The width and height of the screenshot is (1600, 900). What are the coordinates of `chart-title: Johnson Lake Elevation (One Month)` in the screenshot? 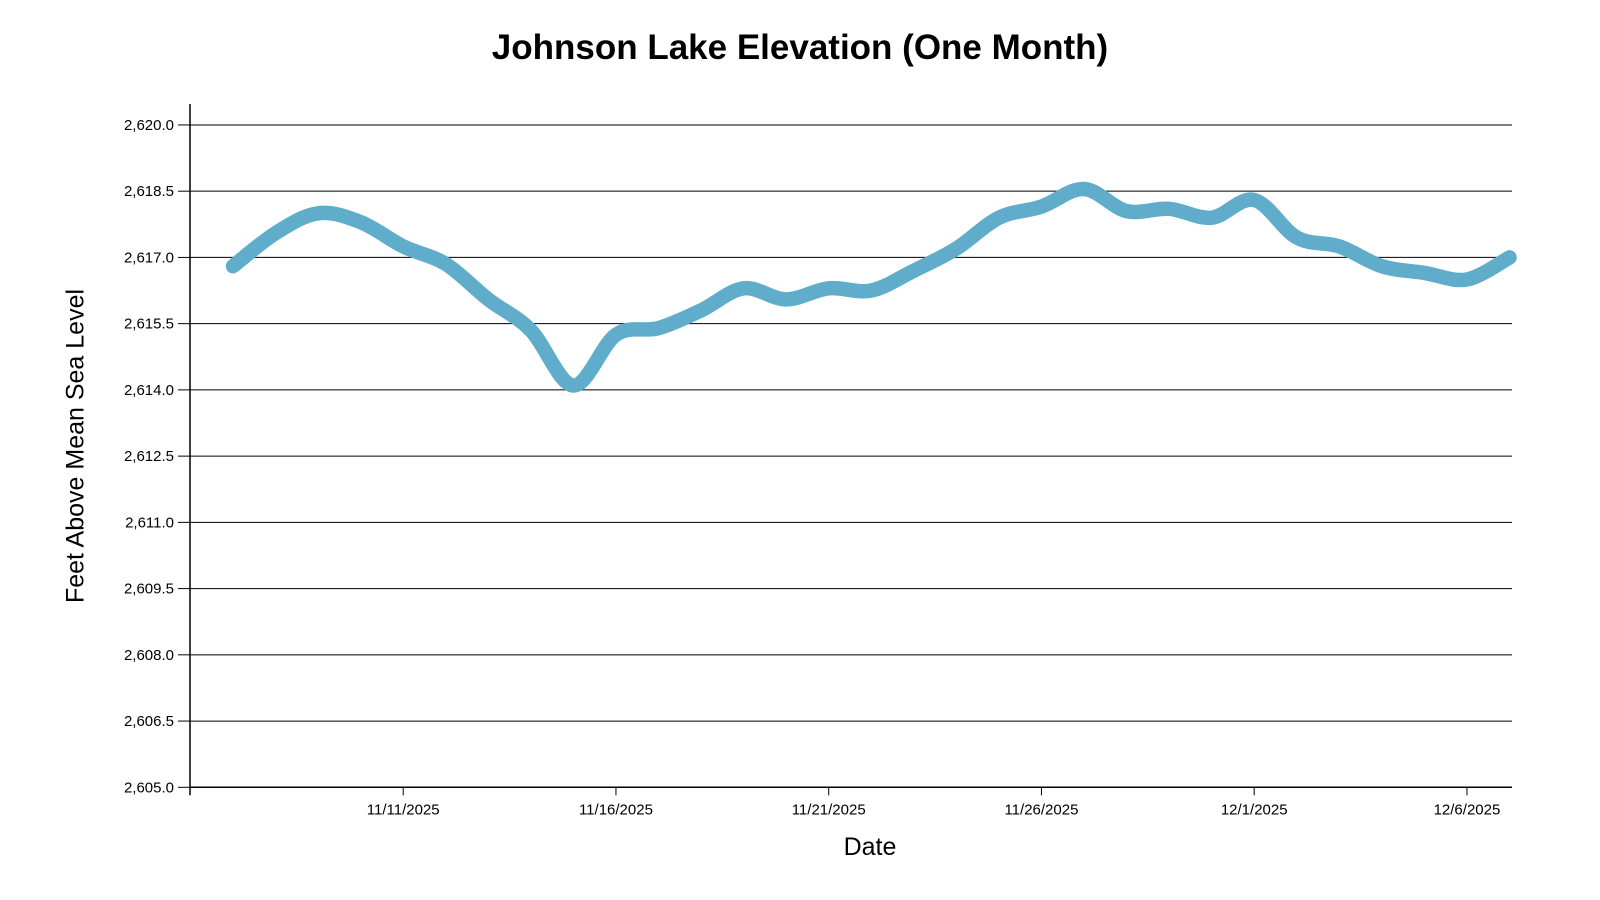 It's located at (800, 47).